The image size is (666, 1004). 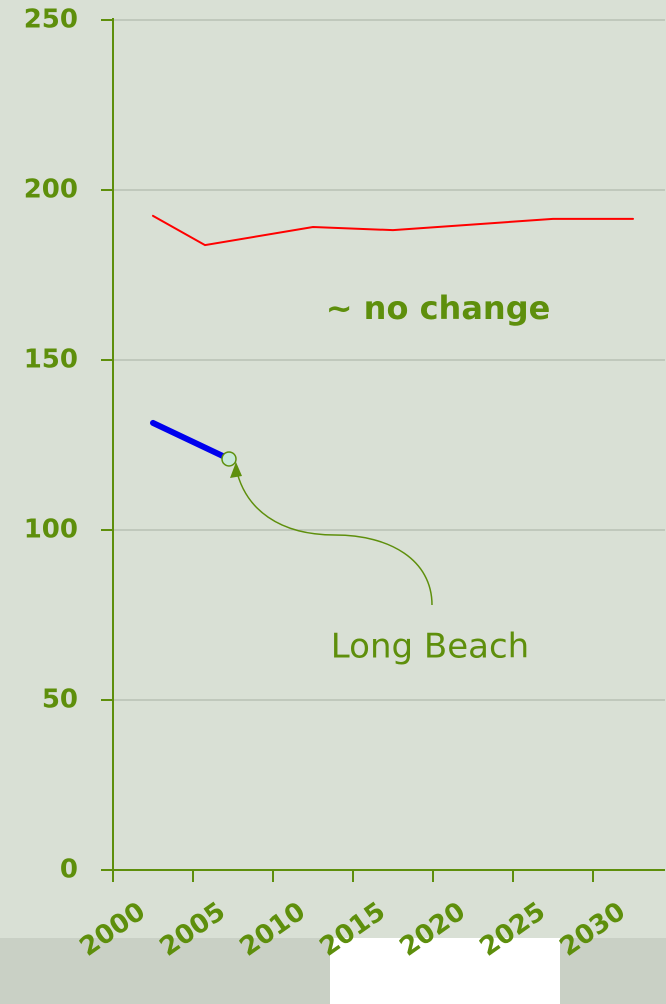 I want to click on bottom-strip-light, so click(x=445, y=971).